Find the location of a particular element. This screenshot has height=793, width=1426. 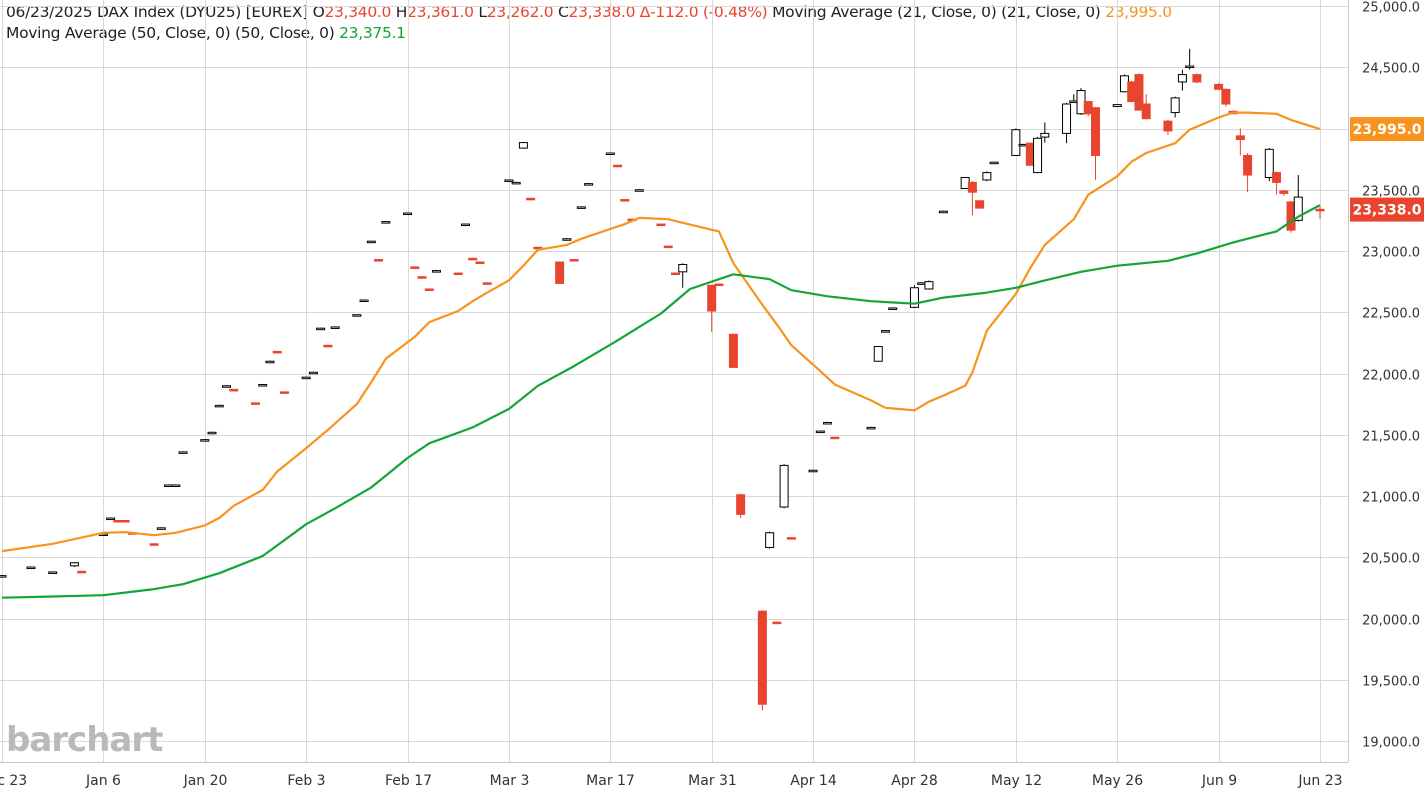

last-price-label-box is located at coordinates (1387, 209).